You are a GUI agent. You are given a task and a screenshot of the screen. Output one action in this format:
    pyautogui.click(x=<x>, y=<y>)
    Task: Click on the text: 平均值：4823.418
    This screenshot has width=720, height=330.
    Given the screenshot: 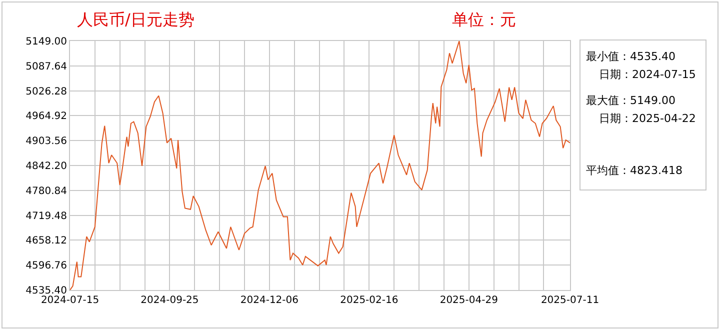 What is the action you would take?
    pyautogui.click(x=634, y=170)
    